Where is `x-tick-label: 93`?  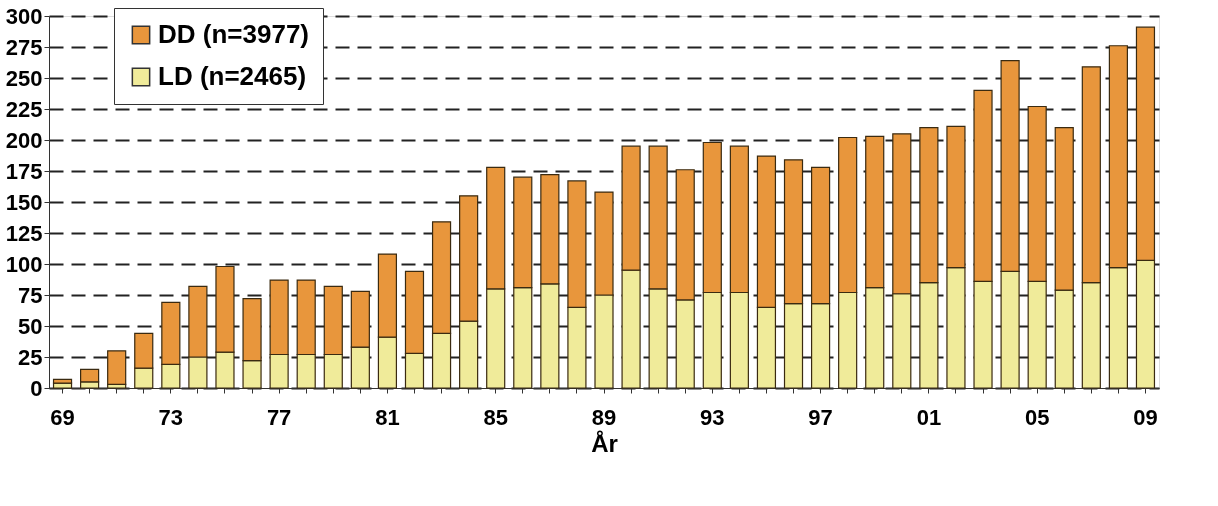 x-tick-label: 93 is located at coordinates (712, 417).